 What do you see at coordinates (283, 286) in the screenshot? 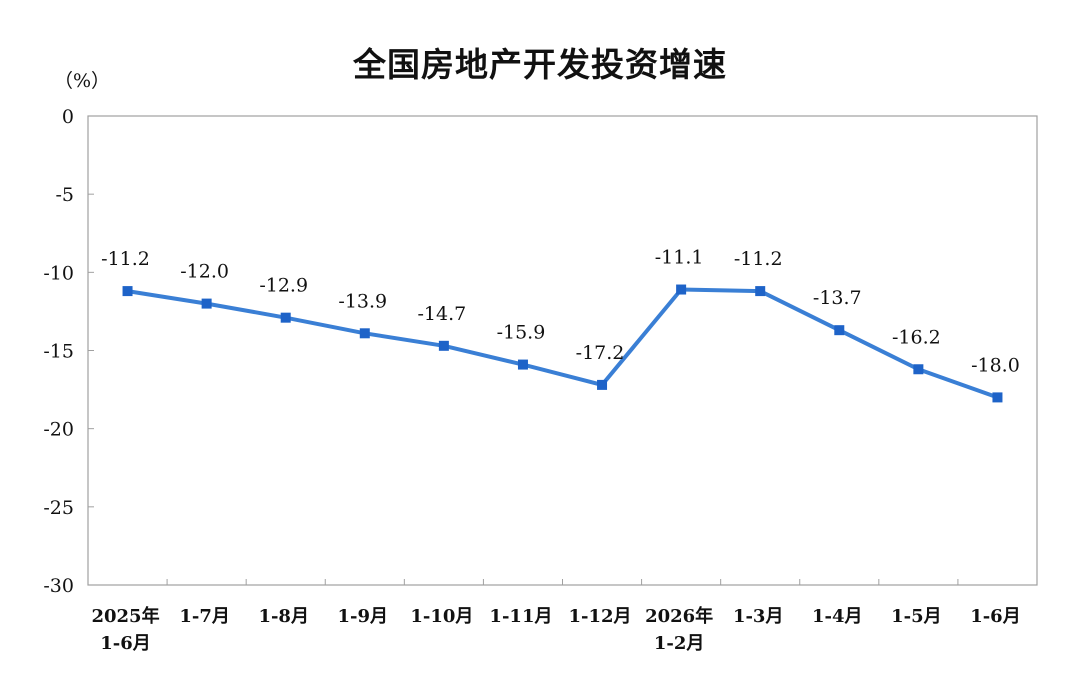
I see `data-label: -12.9` at bounding box center [283, 286].